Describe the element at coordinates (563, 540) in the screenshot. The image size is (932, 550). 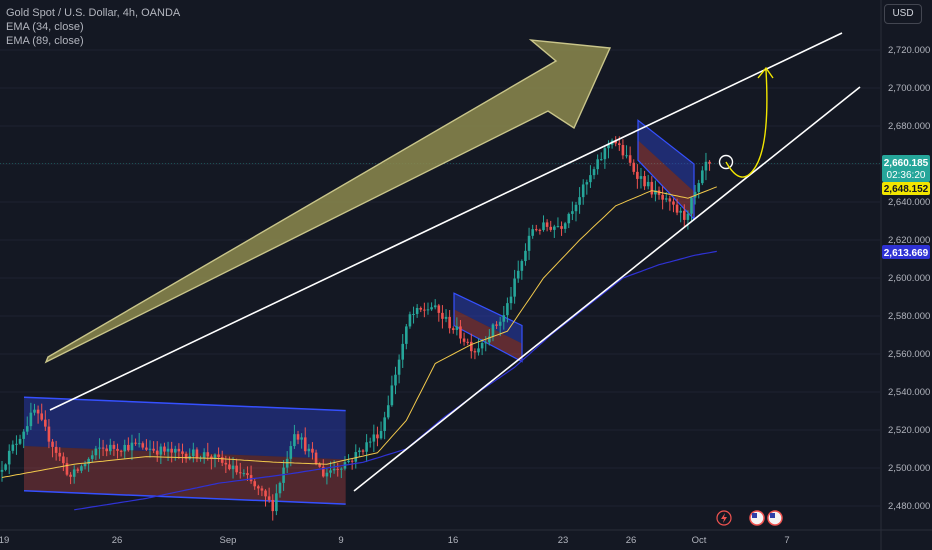
I see `x-tick-label: 23` at that location.